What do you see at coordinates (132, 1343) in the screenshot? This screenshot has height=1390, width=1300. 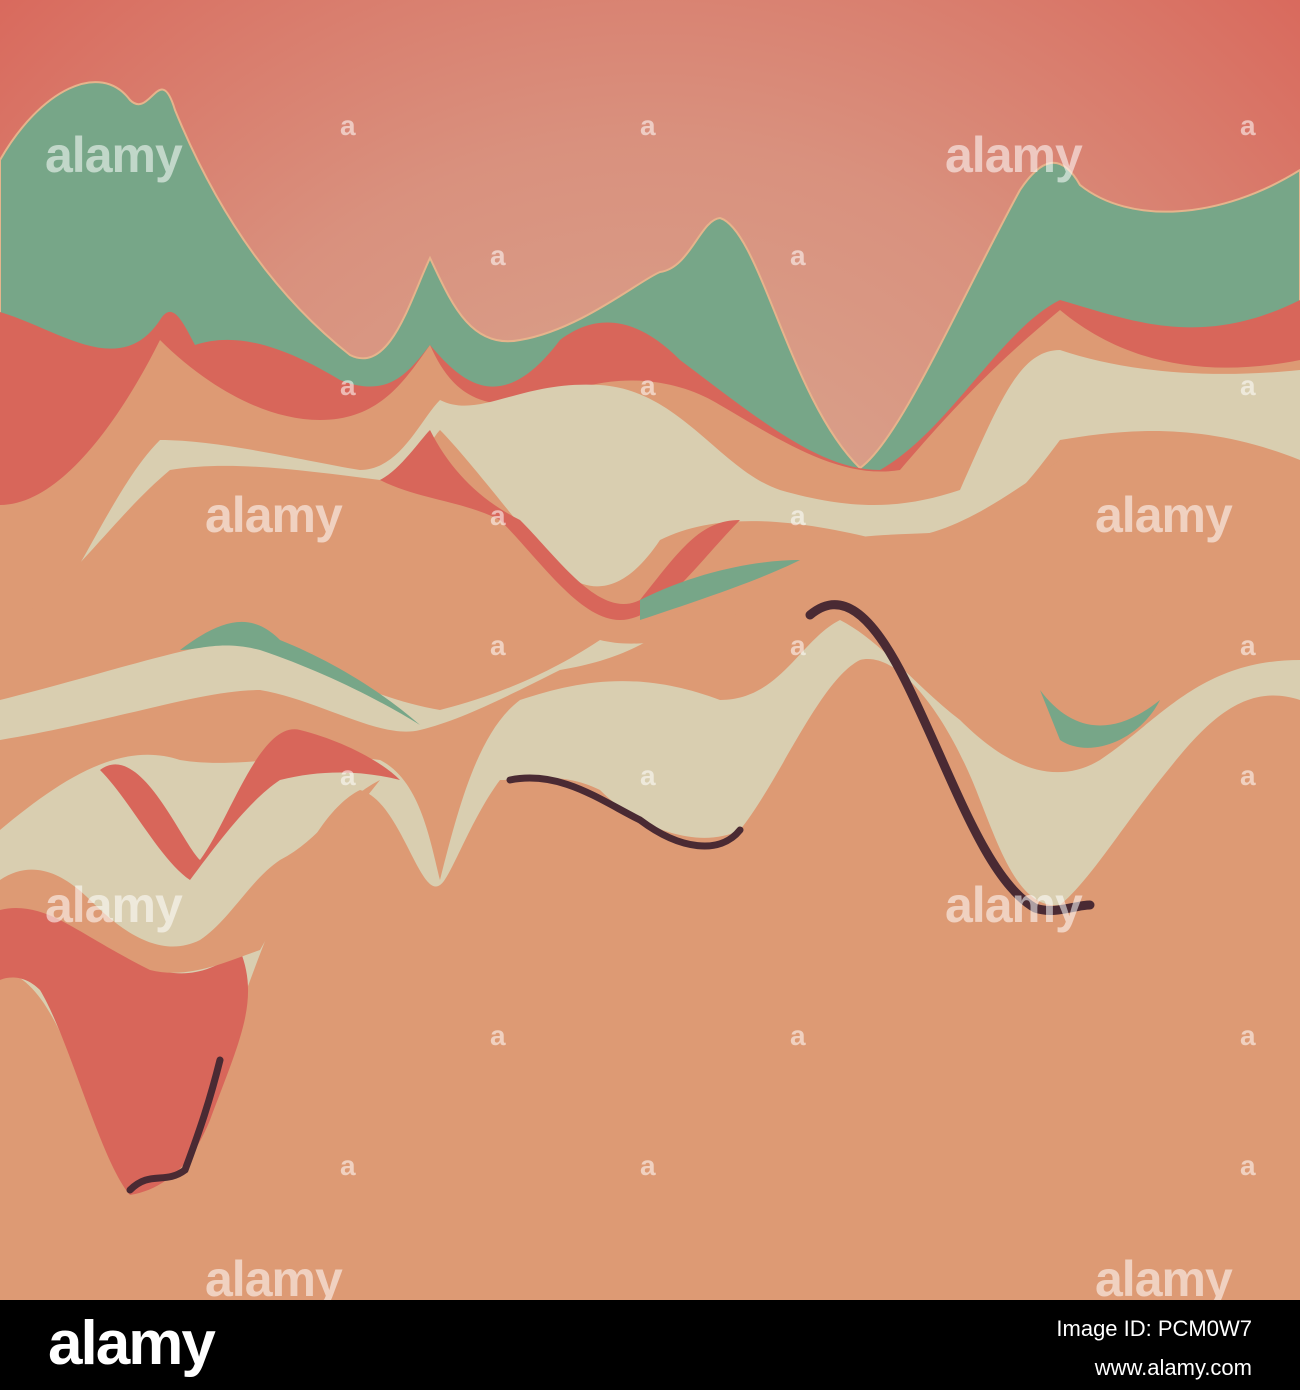 I see `footer-logo: alamy` at bounding box center [132, 1343].